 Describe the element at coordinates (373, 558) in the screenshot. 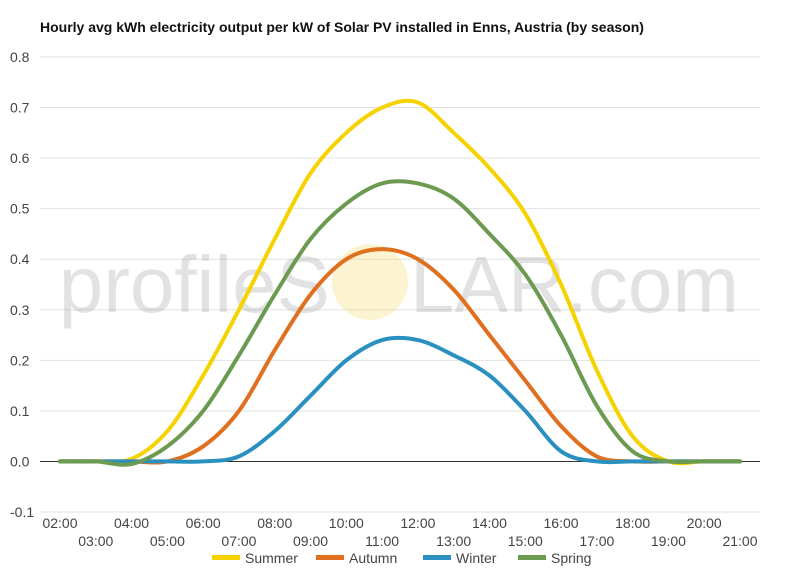

I see `legend-label: Autumn` at that location.